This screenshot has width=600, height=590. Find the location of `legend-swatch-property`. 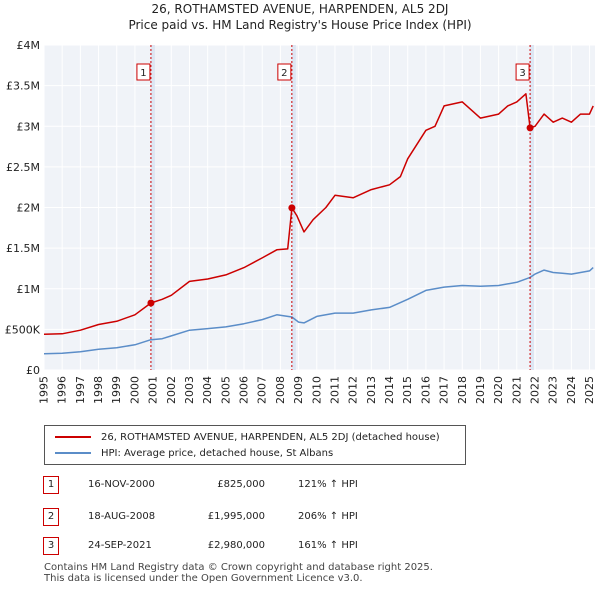

legend-swatch-property is located at coordinates (73, 437).